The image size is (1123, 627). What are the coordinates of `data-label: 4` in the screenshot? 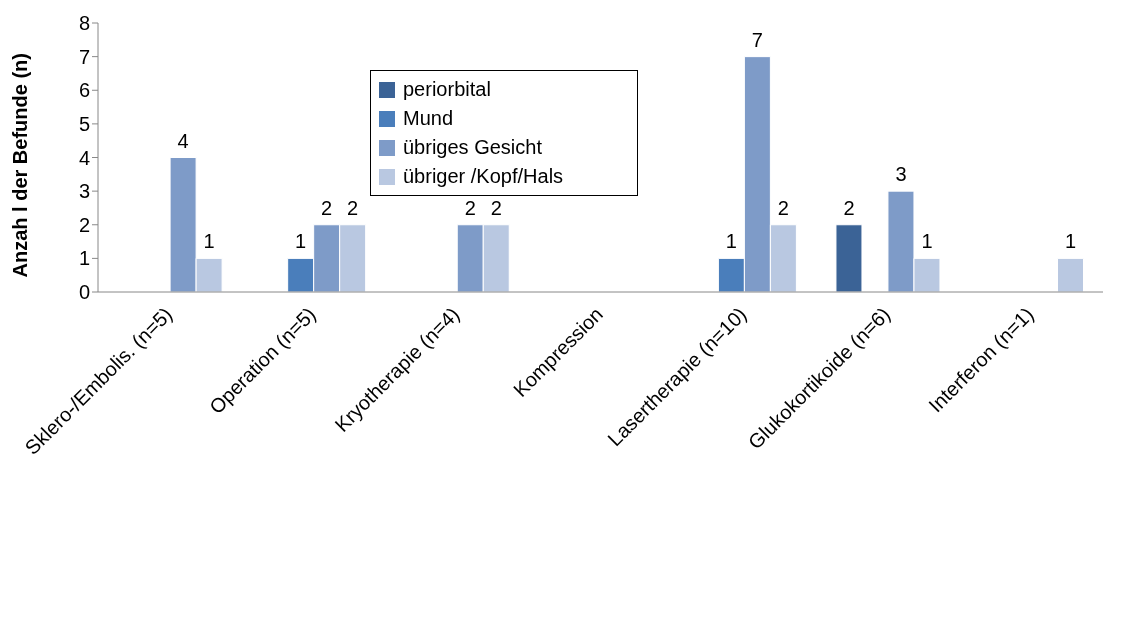 It's located at (183, 140).